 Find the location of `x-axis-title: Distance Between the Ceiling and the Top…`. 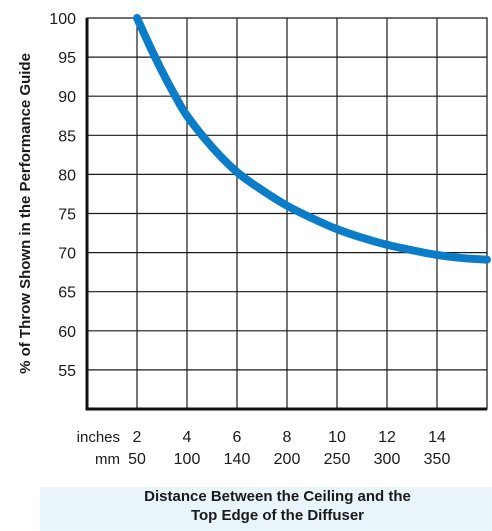

x-axis-title: Distance Between the Ceiling and the Top… is located at coordinates (277, 506).